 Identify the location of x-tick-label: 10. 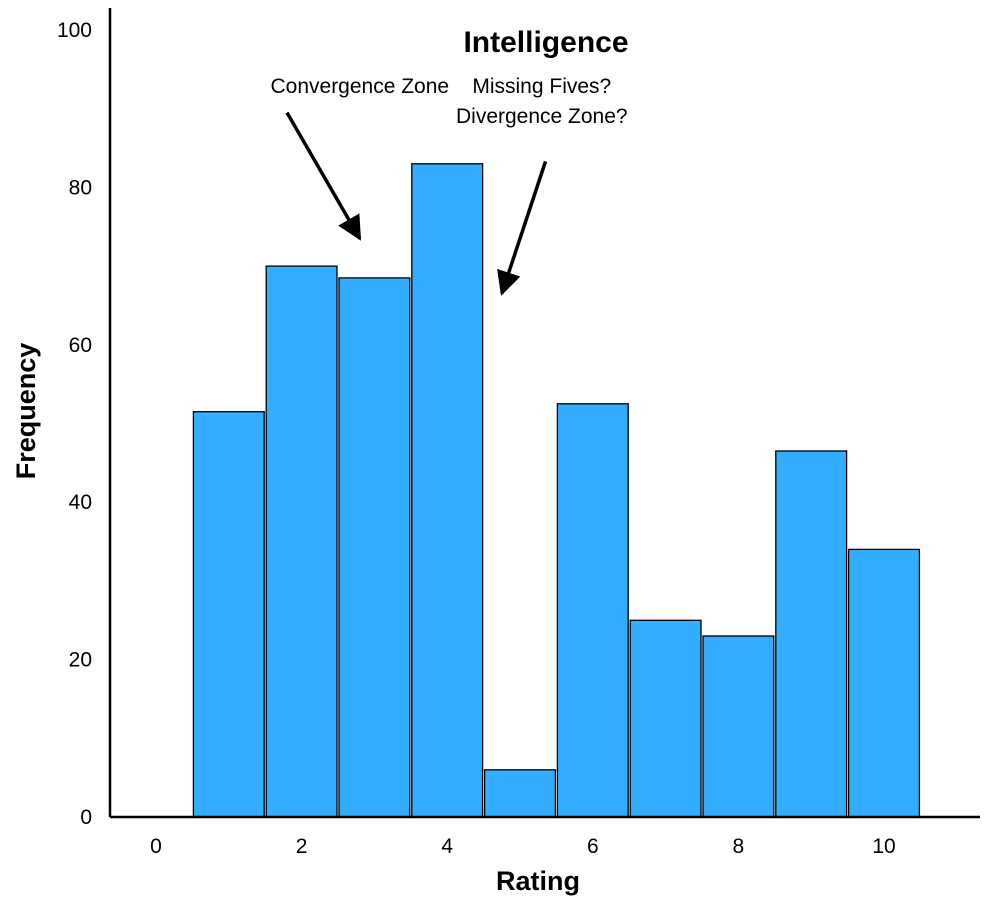
(883, 846).